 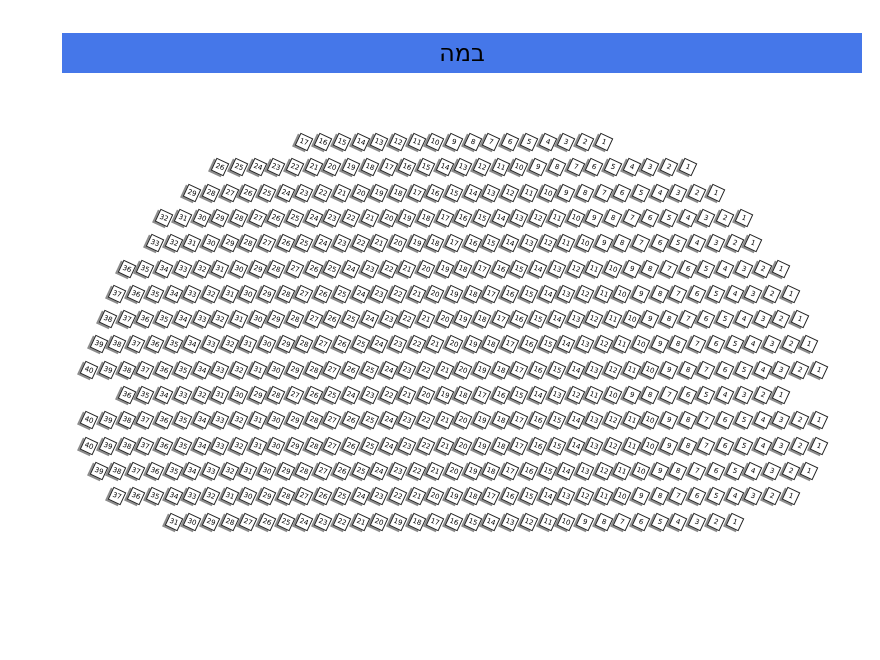 What do you see at coordinates (398, 294) in the screenshot?
I see `seat-row7-22: 22` at bounding box center [398, 294].